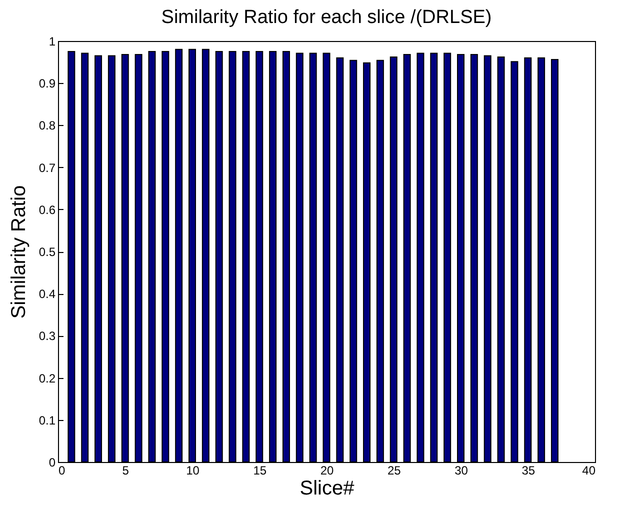 This screenshot has width=618, height=519. I want to click on y-tick-label: 0.2, so click(47, 378).